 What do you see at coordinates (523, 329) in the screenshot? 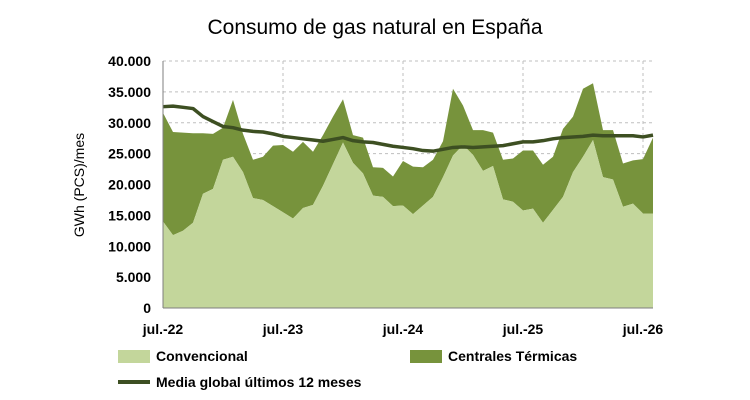
I see `x-tick-label: jul.-25` at bounding box center [523, 329].